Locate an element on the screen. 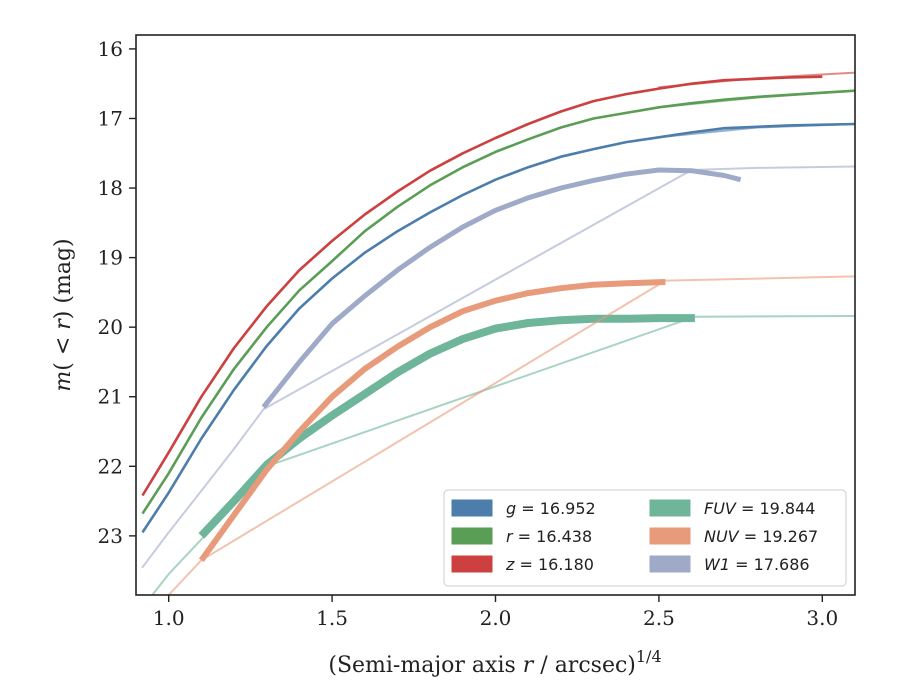 The image size is (900, 700). legend-label-z: z = 16.180 is located at coordinates (549, 564).